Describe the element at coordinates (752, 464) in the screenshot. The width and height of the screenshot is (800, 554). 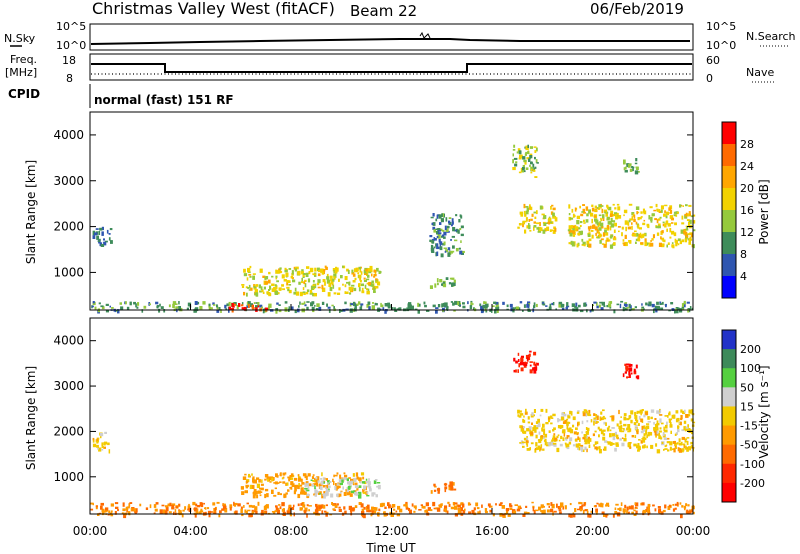
I see `velocity-colorbar-tick-label: -100` at that location.